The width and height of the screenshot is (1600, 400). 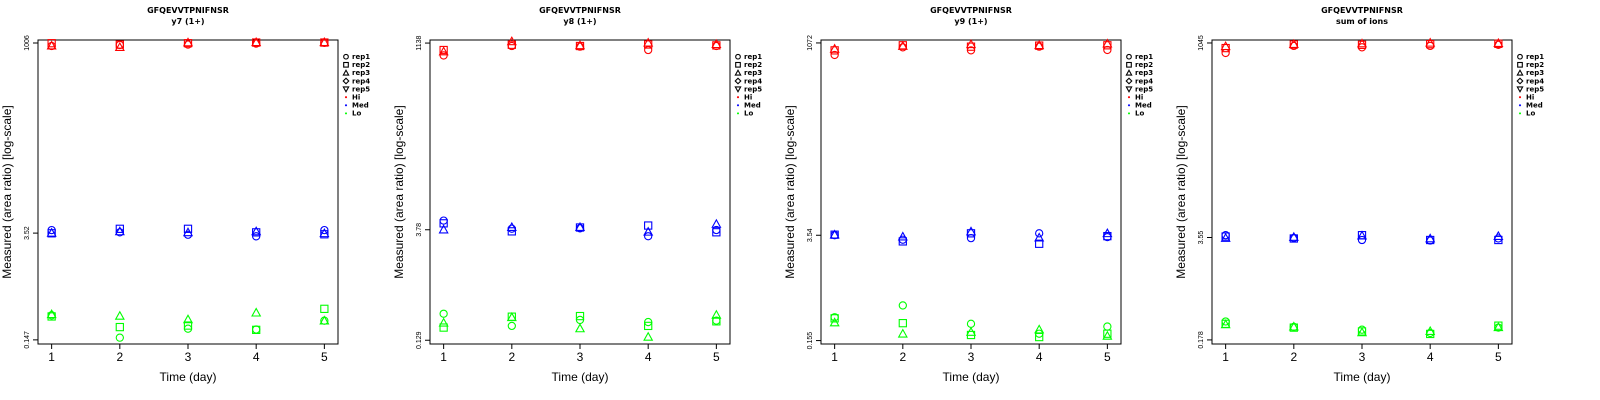 I want to click on legend-marker-rep2, so click(x=738, y=64).